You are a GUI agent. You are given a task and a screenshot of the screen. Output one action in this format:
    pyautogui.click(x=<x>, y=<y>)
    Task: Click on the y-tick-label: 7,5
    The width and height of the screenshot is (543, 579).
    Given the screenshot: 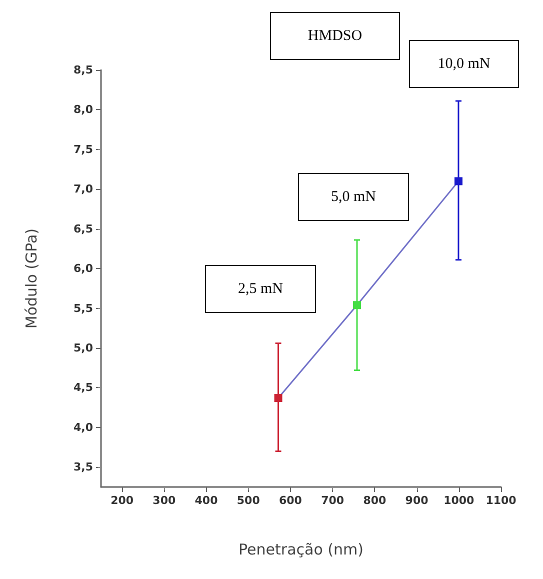 What is the action you would take?
    pyautogui.click(x=83, y=149)
    